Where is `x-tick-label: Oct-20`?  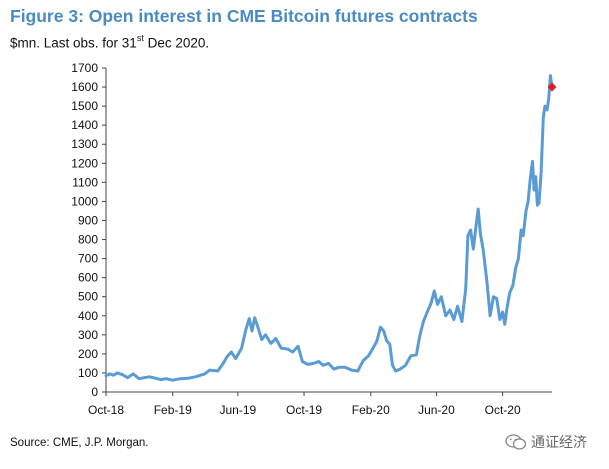
x-tick-label: Oct-20 is located at coordinates (503, 410).